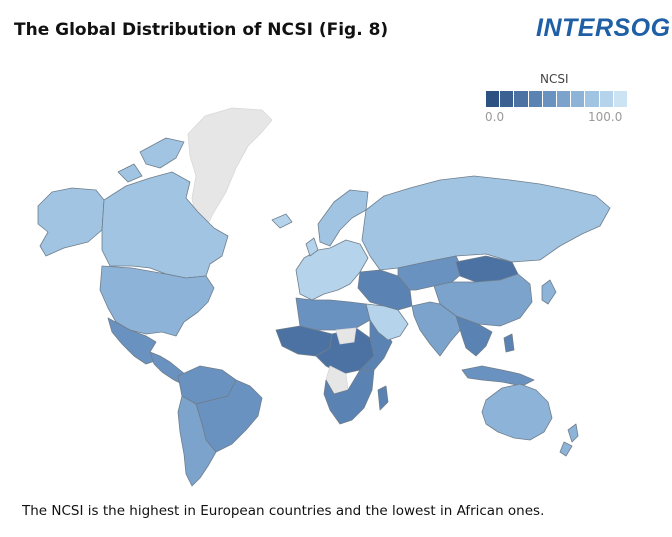 The width and height of the screenshot is (672, 537). I want to click on map-region-central-africa, so click(345, 351).